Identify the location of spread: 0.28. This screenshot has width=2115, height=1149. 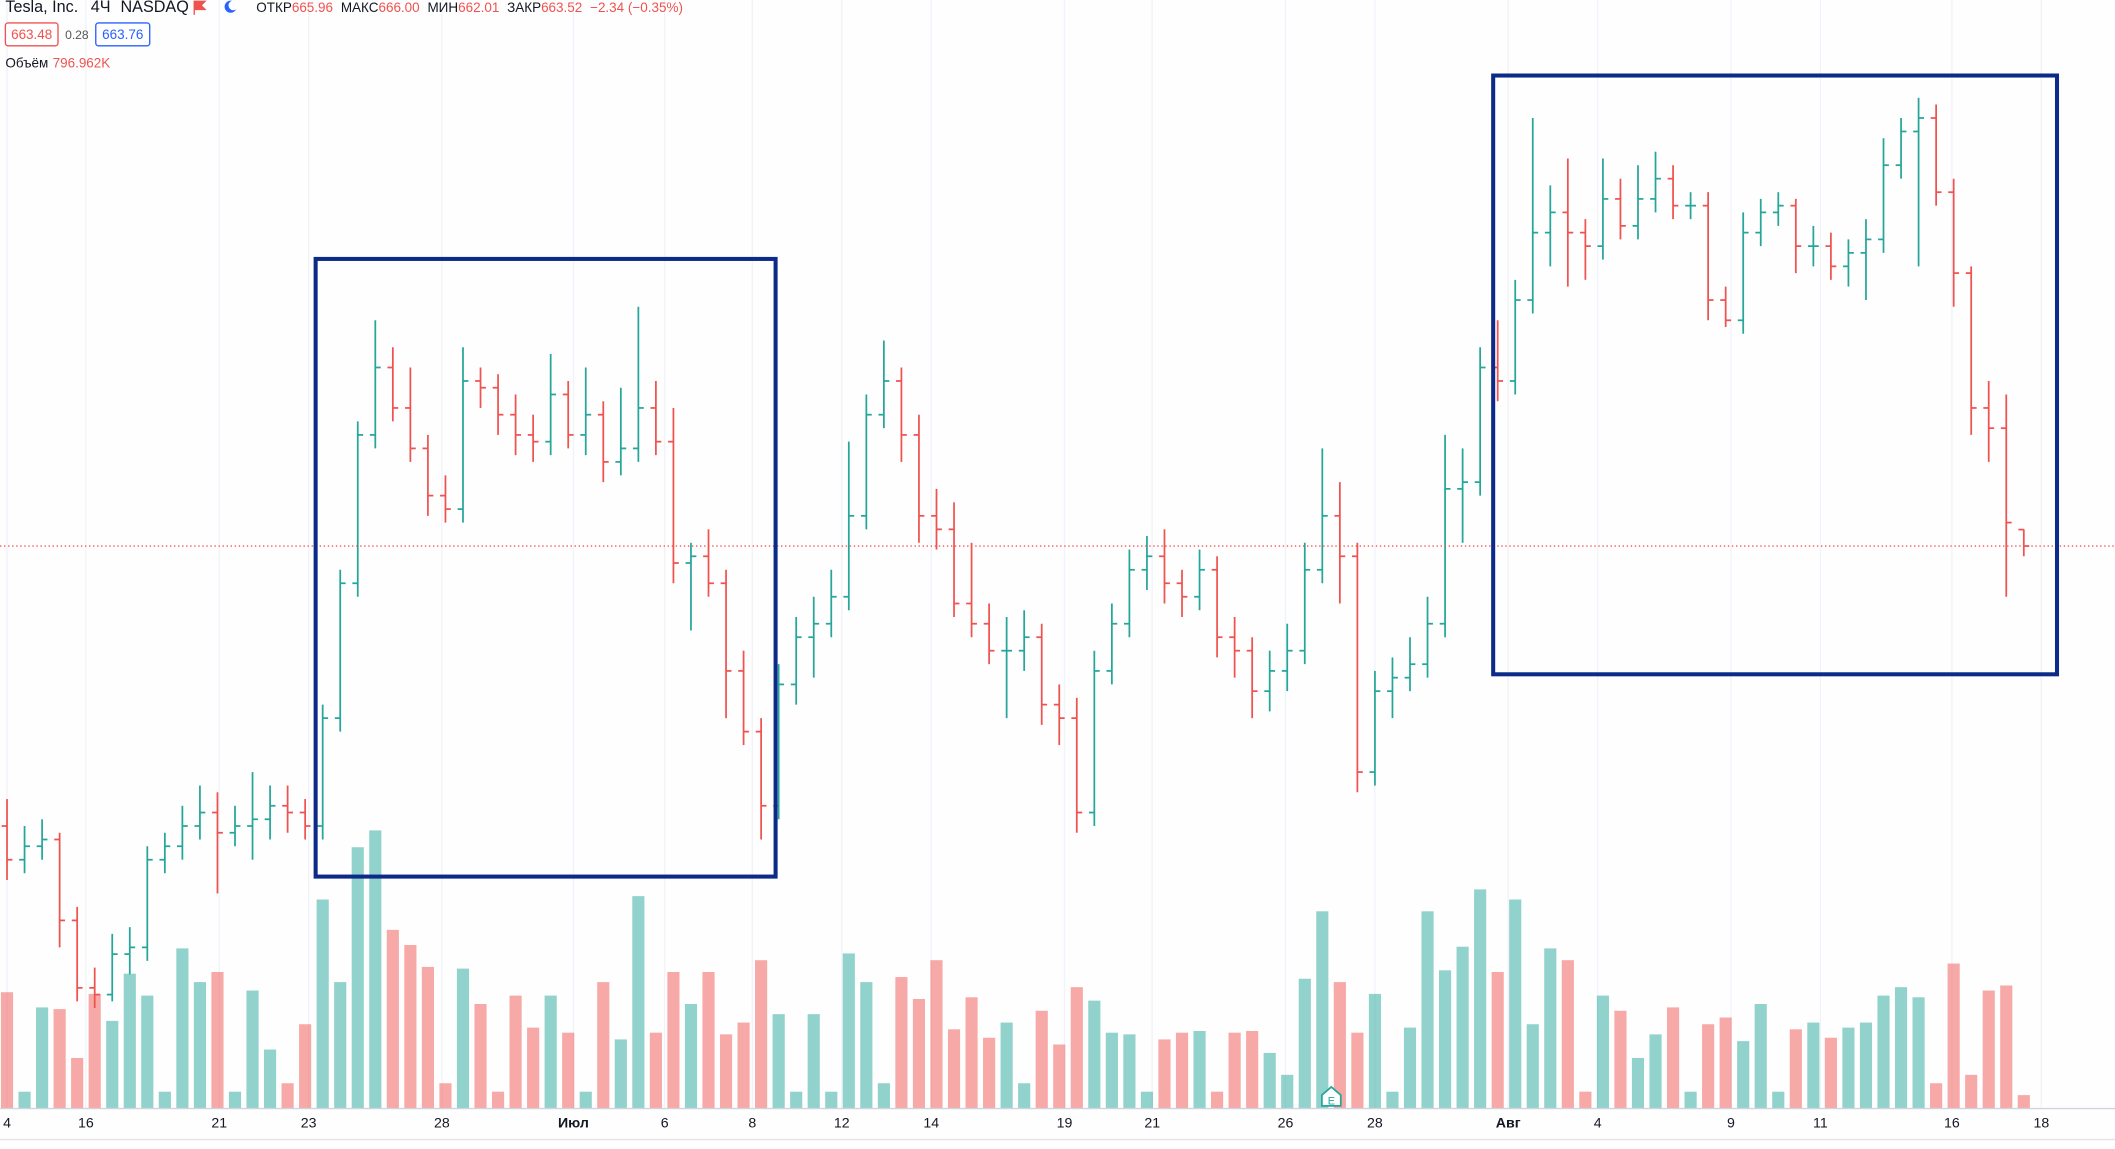
(77, 35).